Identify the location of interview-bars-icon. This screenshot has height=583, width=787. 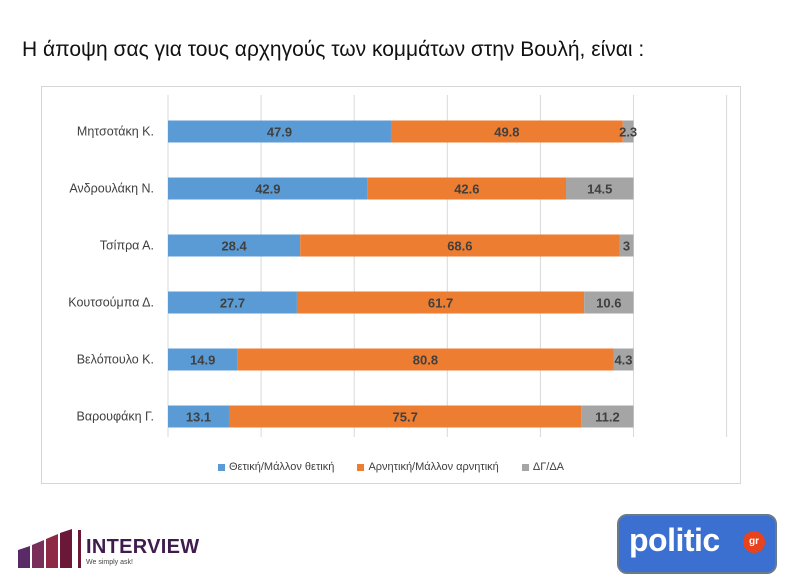
(45, 548).